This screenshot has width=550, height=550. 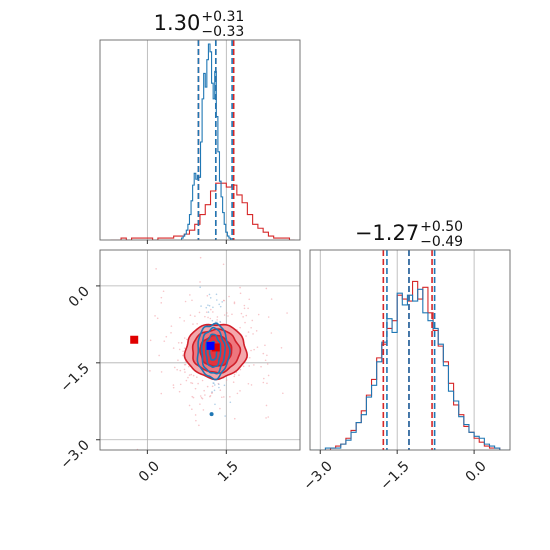 What do you see at coordinates (441, 242) in the screenshot?
I see `param-1-title-minus: −0.49` at bounding box center [441, 242].